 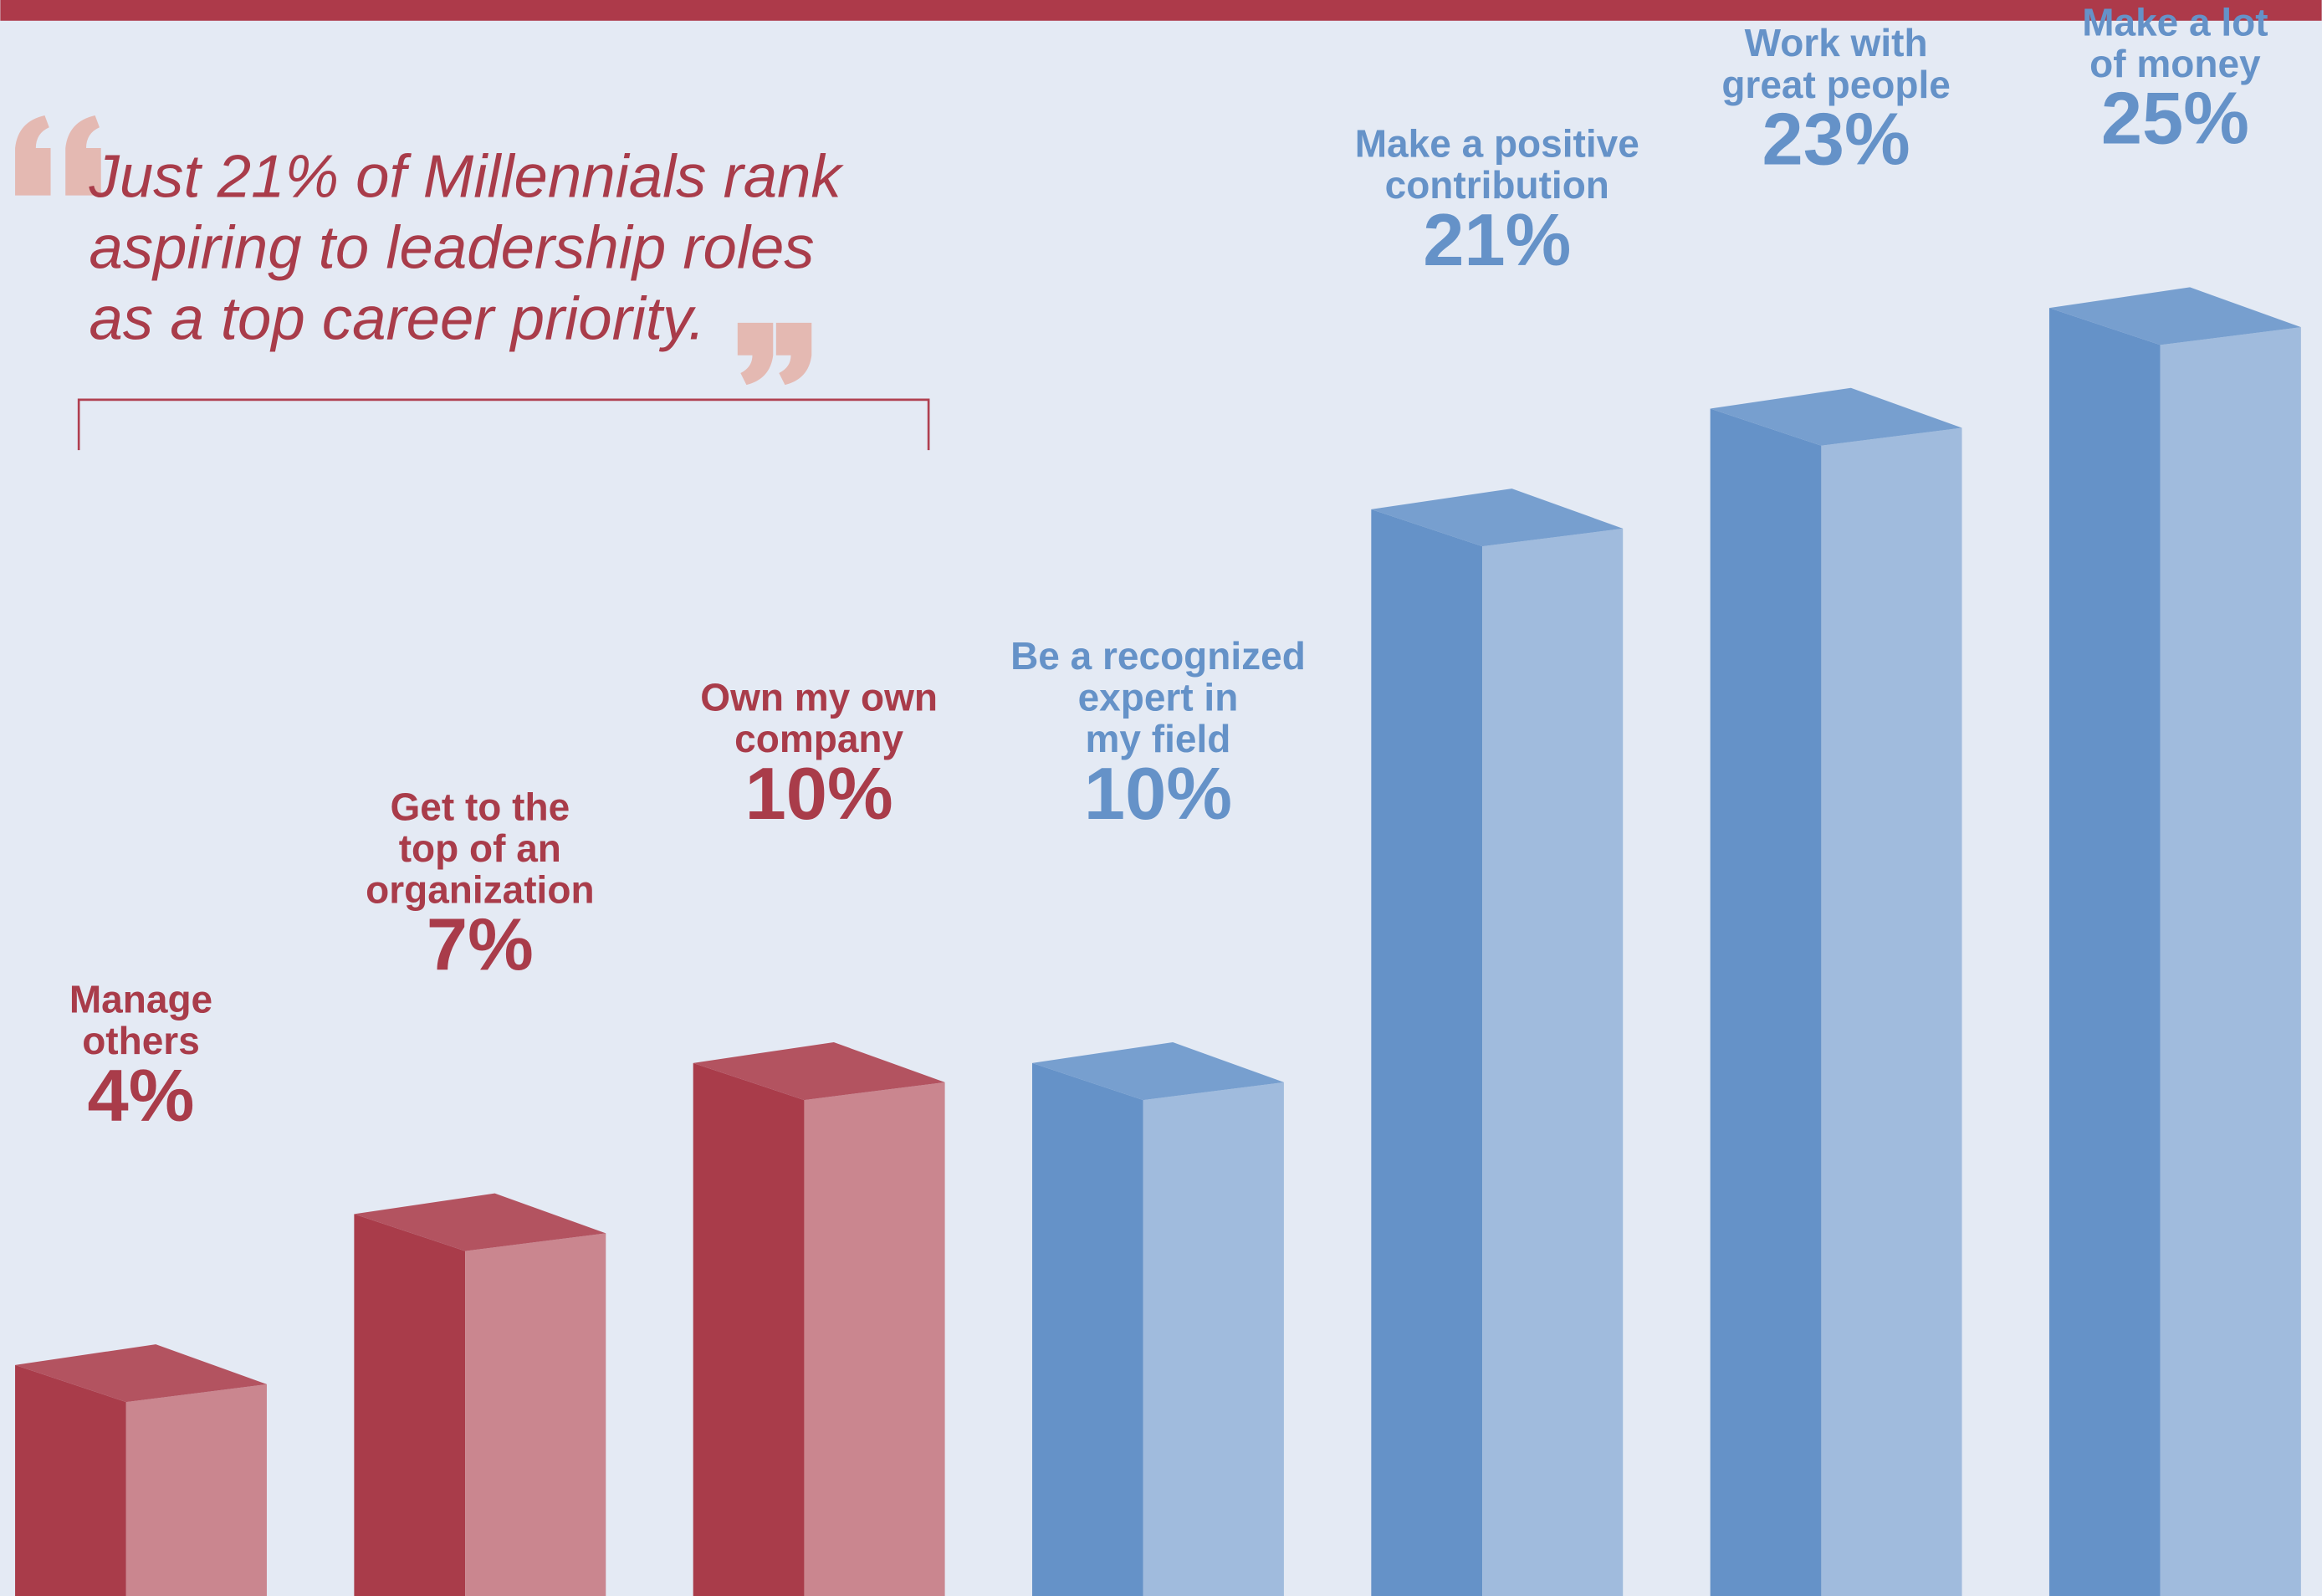 I want to click on category-label: Get to the top of an organization, so click(x=480, y=849).